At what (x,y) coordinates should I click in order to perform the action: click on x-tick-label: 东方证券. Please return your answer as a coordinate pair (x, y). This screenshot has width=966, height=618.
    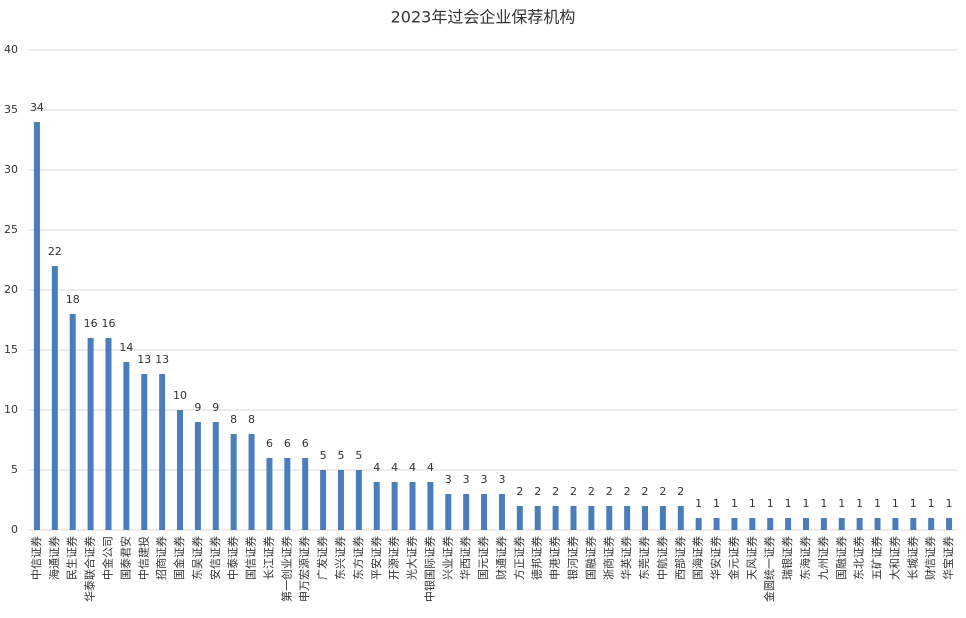
    Looking at the image, I should click on (358, 558).